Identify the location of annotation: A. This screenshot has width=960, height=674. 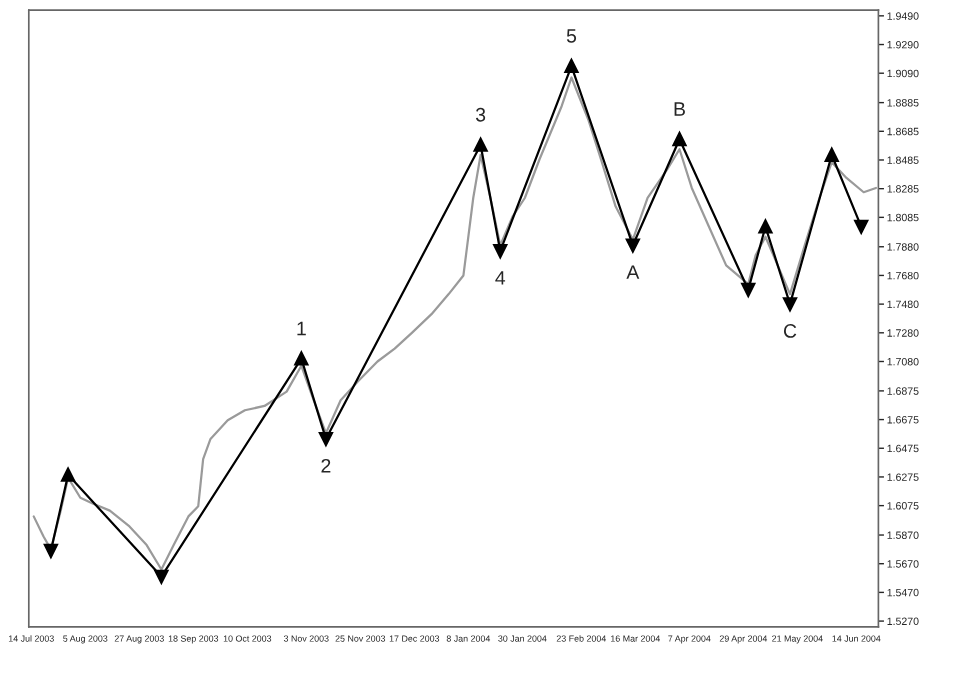
(633, 272).